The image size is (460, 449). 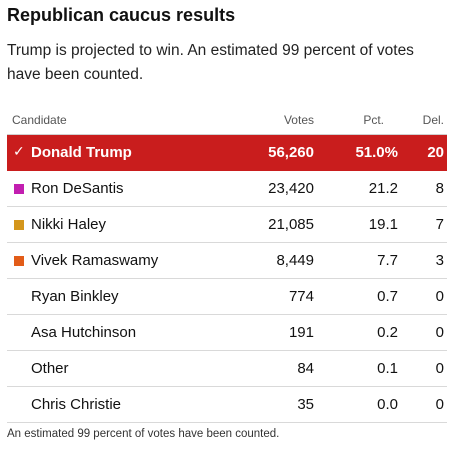 I want to click on table-row: Other 84 0.1 0, so click(x=227, y=369).